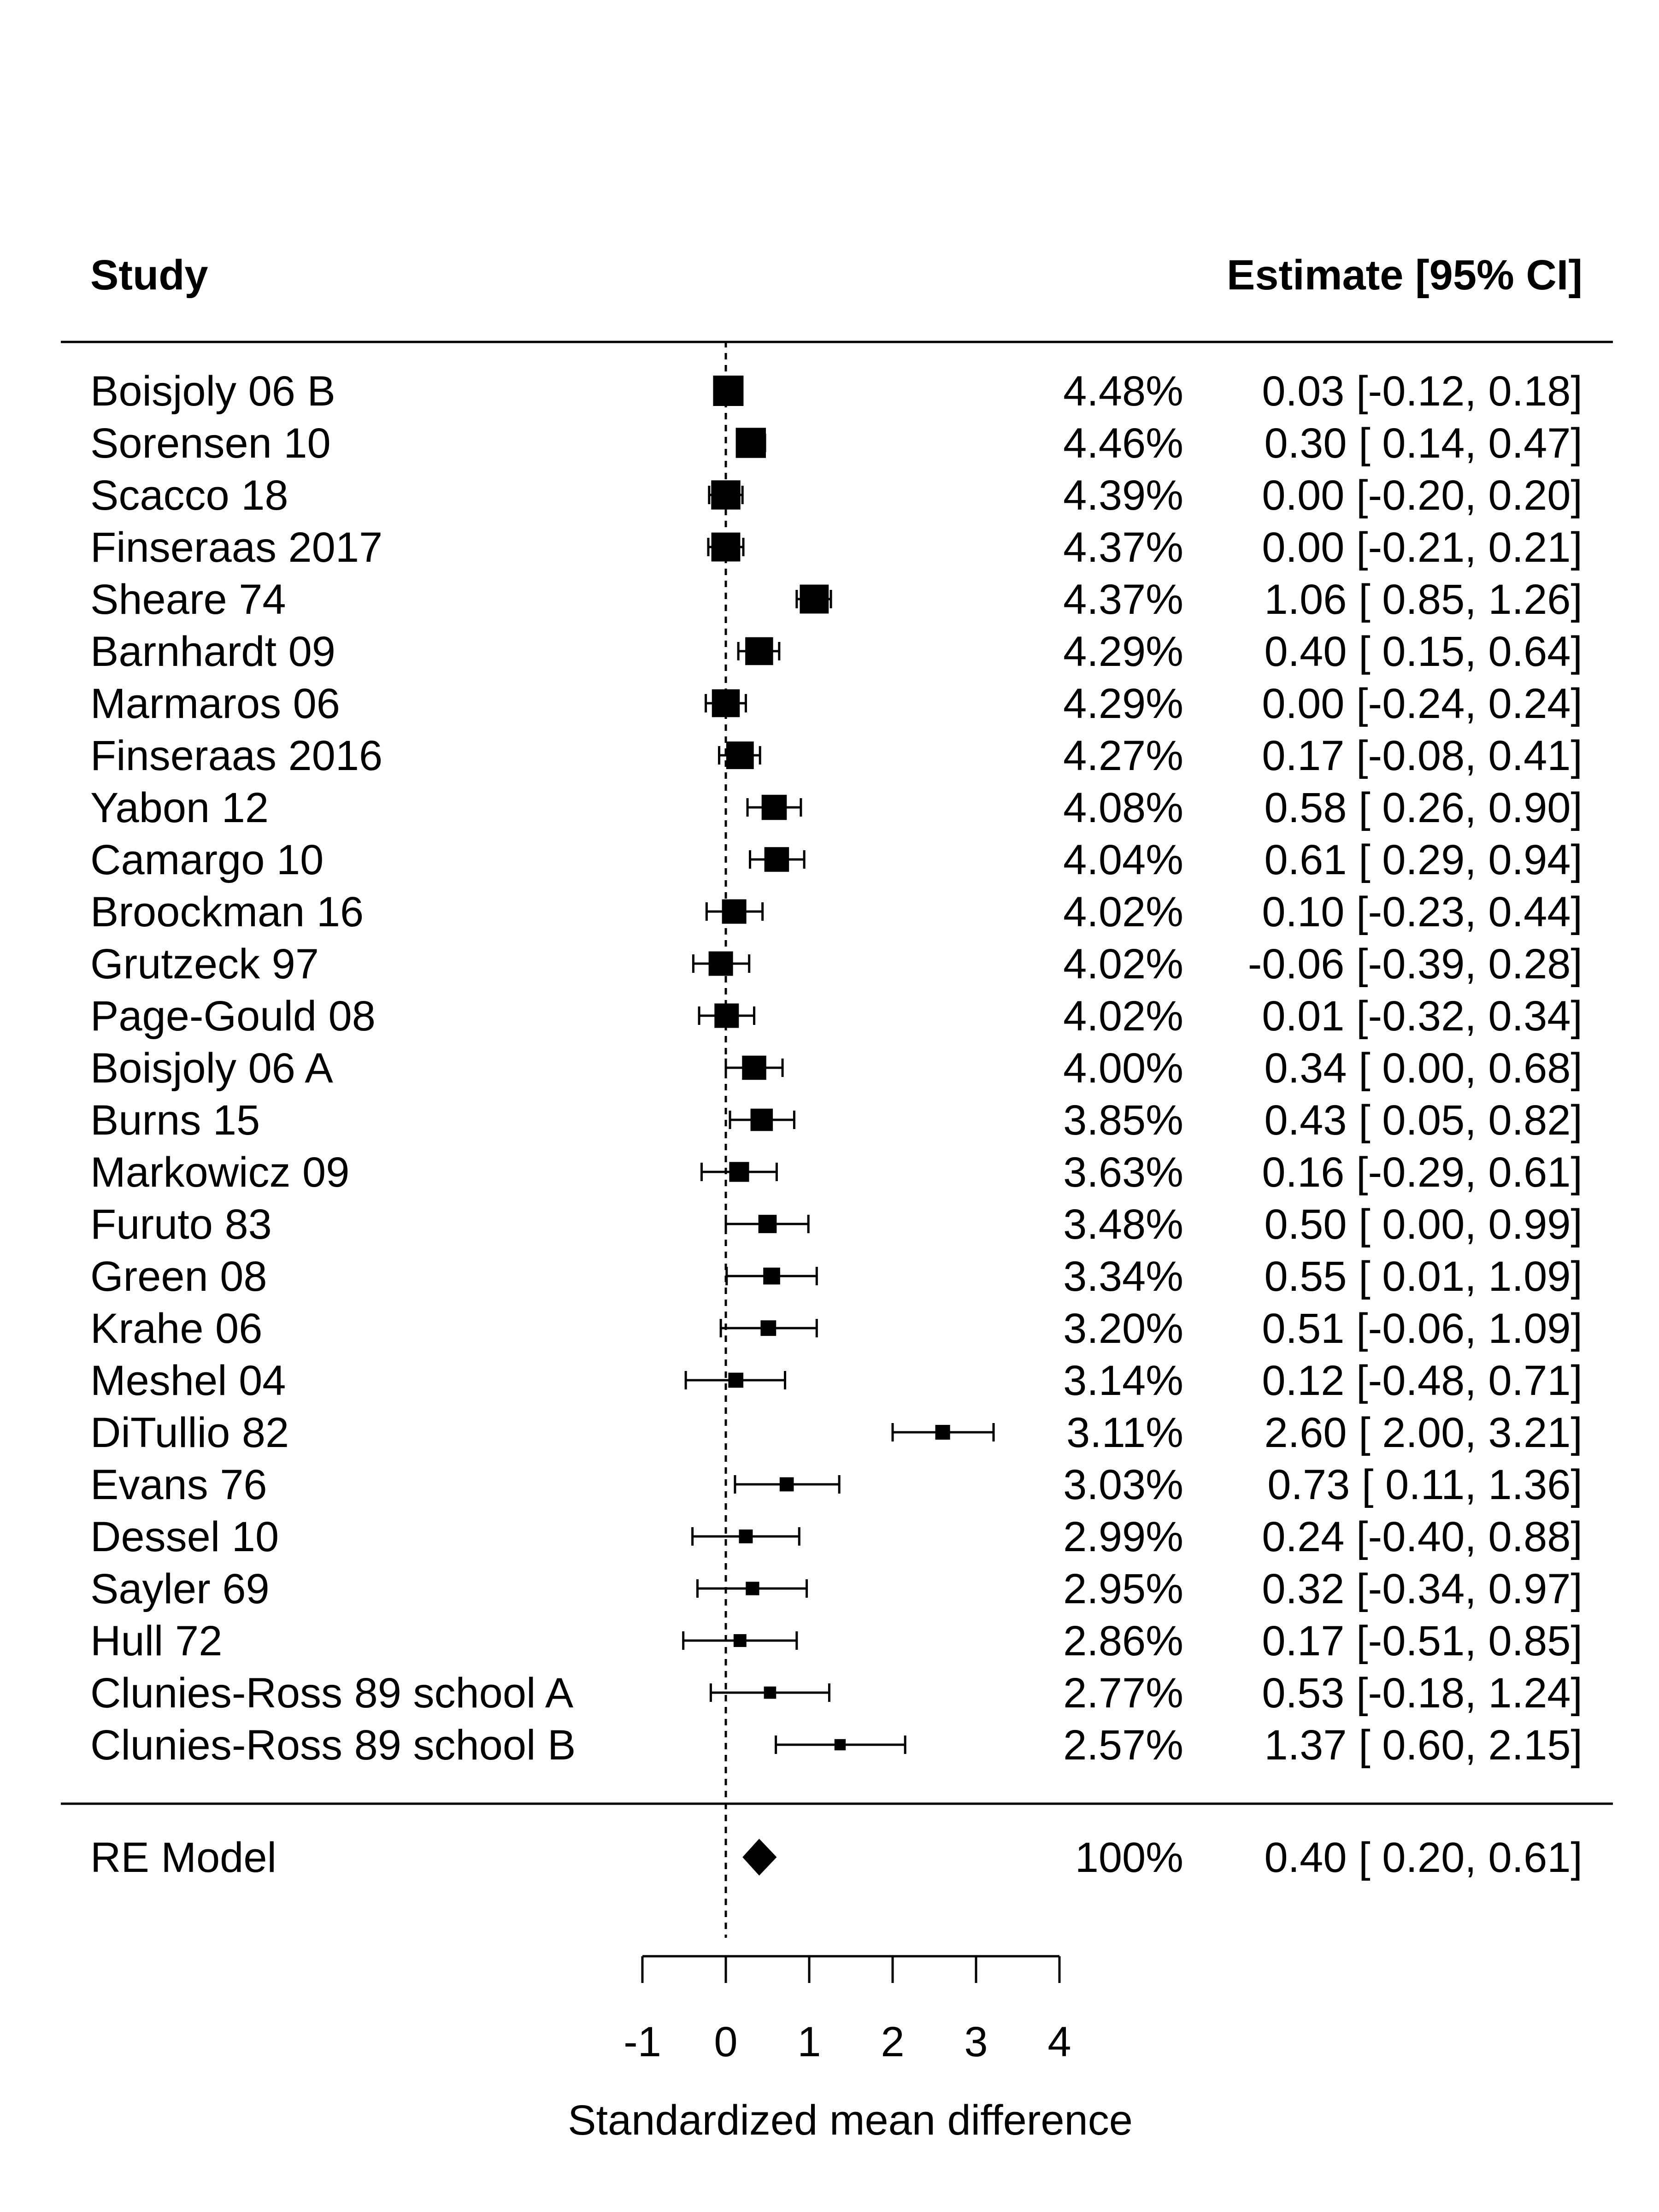 This screenshot has width=1659, height=2212. Describe the element at coordinates (1422, 1641) in the screenshot. I see `study-estimate-ci: 0.17 [-0.51, 0.85]` at that location.